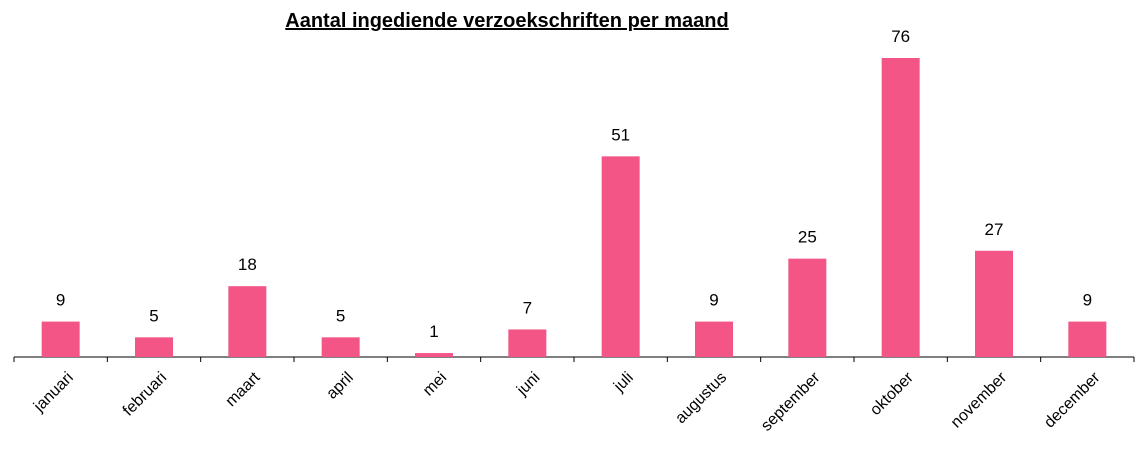 The width and height of the screenshot is (1139, 459). Describe the element at coordinates (433, 331) in the screenshot. I see `value-label: 1` at that location.